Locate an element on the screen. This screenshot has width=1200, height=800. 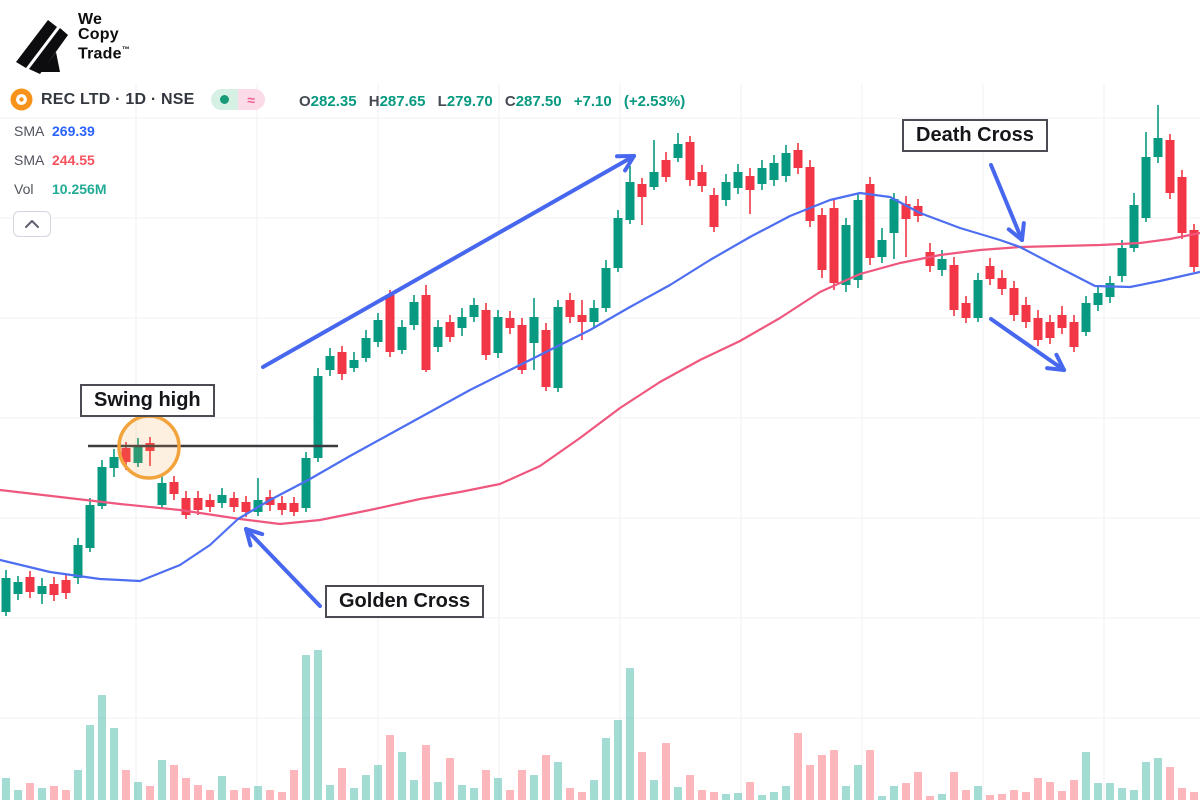
volume-value: 10.256M is located at coordinates (79, 189).